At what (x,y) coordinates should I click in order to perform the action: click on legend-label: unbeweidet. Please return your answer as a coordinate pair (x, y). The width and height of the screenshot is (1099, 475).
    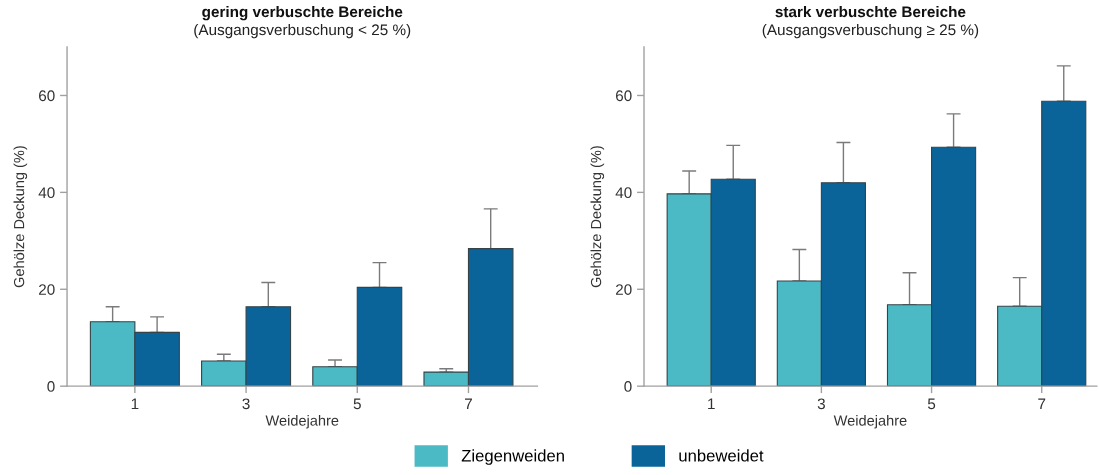
    Looking at the image, I should click on (721, 455).